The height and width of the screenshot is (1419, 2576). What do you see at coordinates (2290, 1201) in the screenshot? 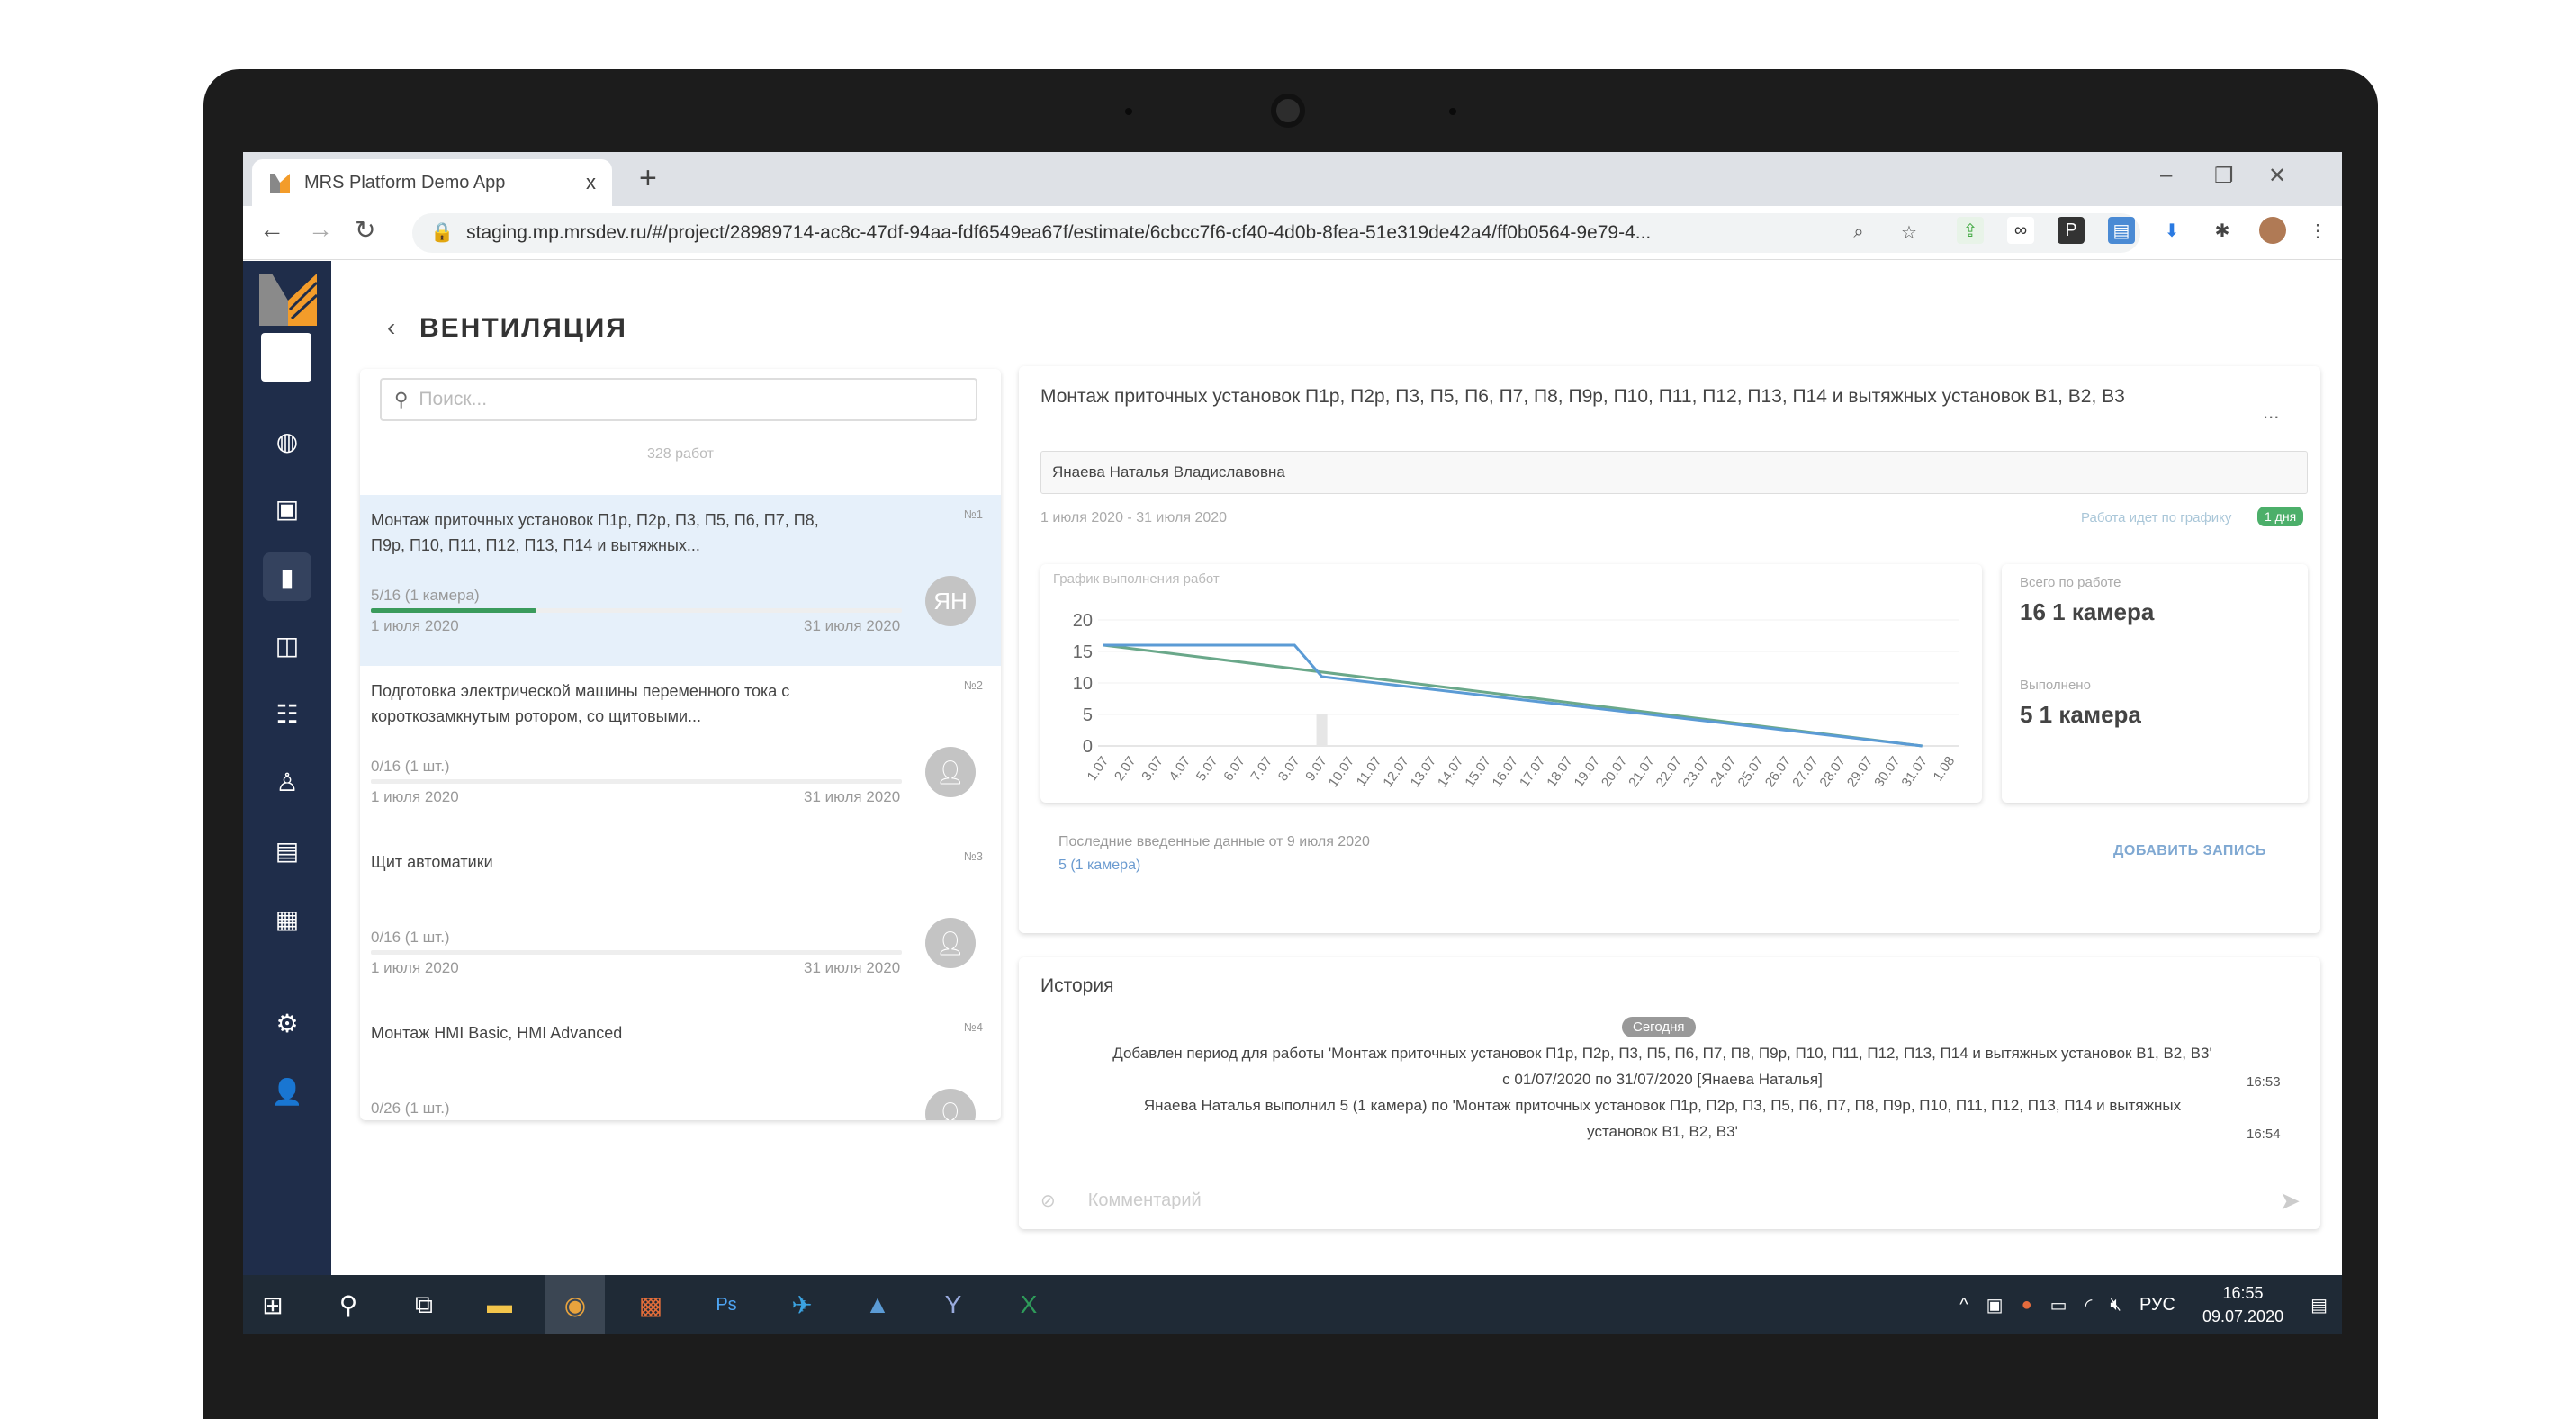
I see `send-icon: ➤` at bounding box center [2290, 1201].